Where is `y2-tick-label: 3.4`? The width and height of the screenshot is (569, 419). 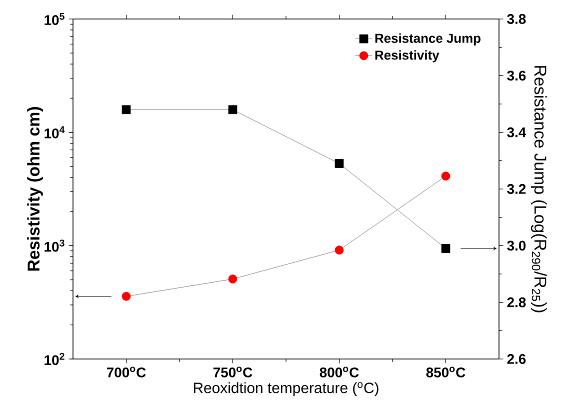 y2-tick-label: 3.4 is located at coordinates (516, 132).